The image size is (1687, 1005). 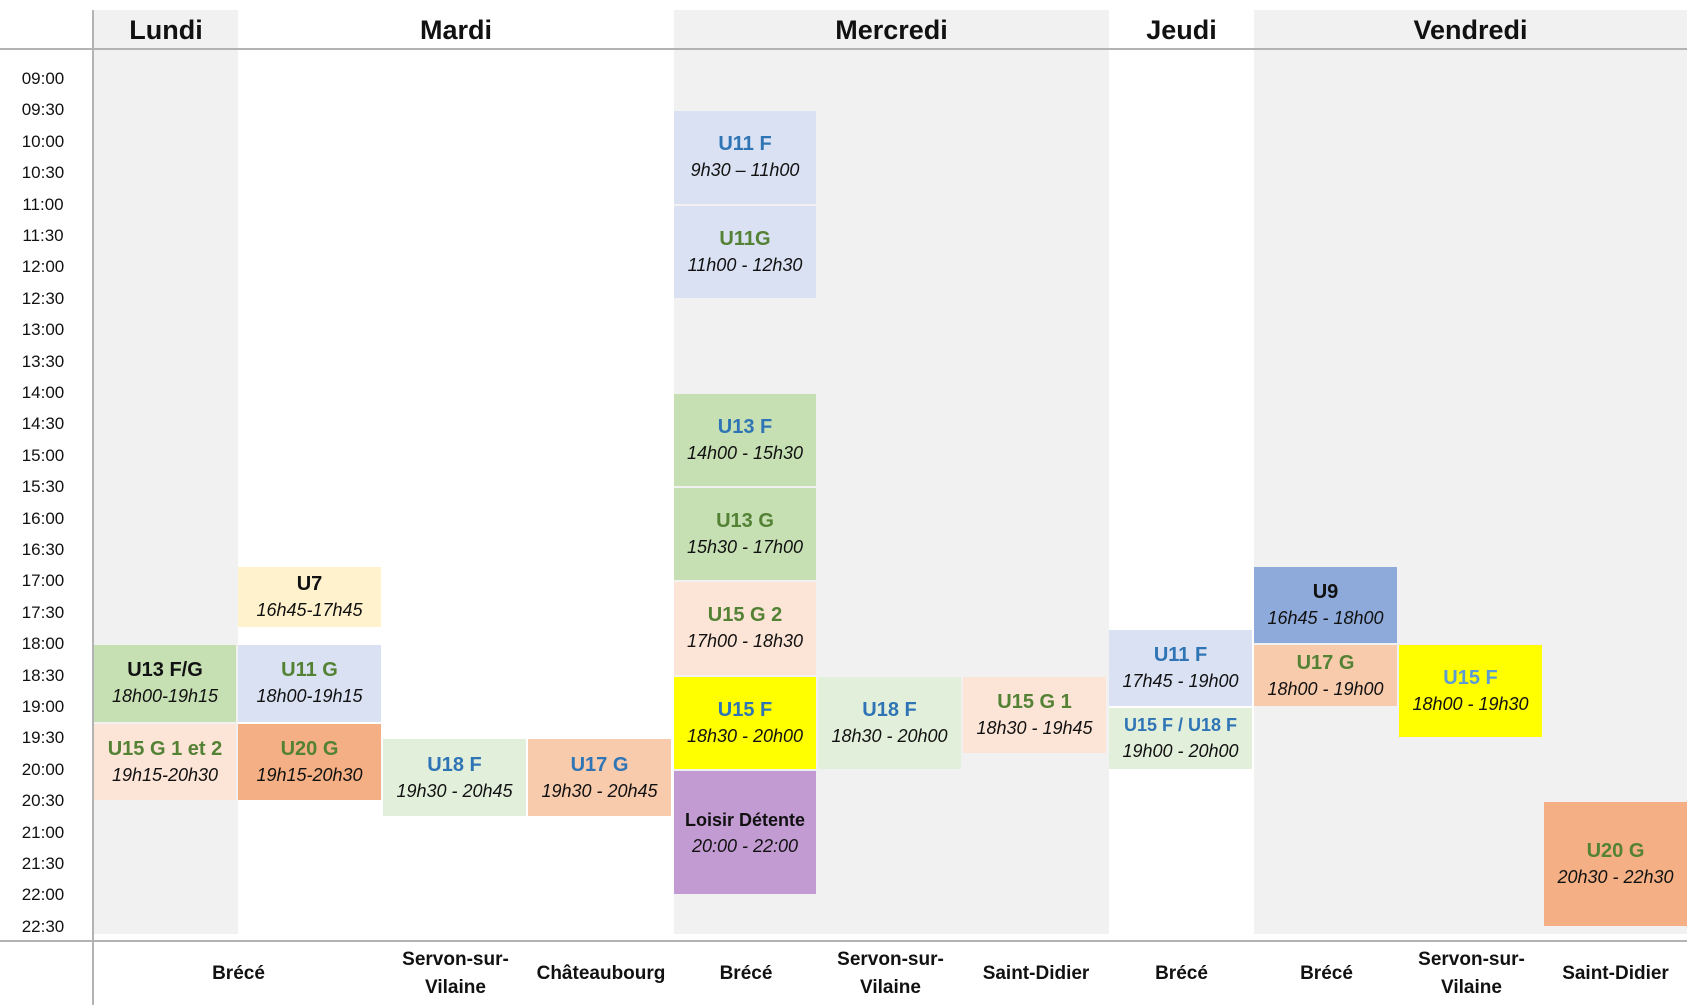 What do you see at coordinates (165, 670) in the screenshot?
I see `session-name: U13 F/G` at bounding box center [165, 670].